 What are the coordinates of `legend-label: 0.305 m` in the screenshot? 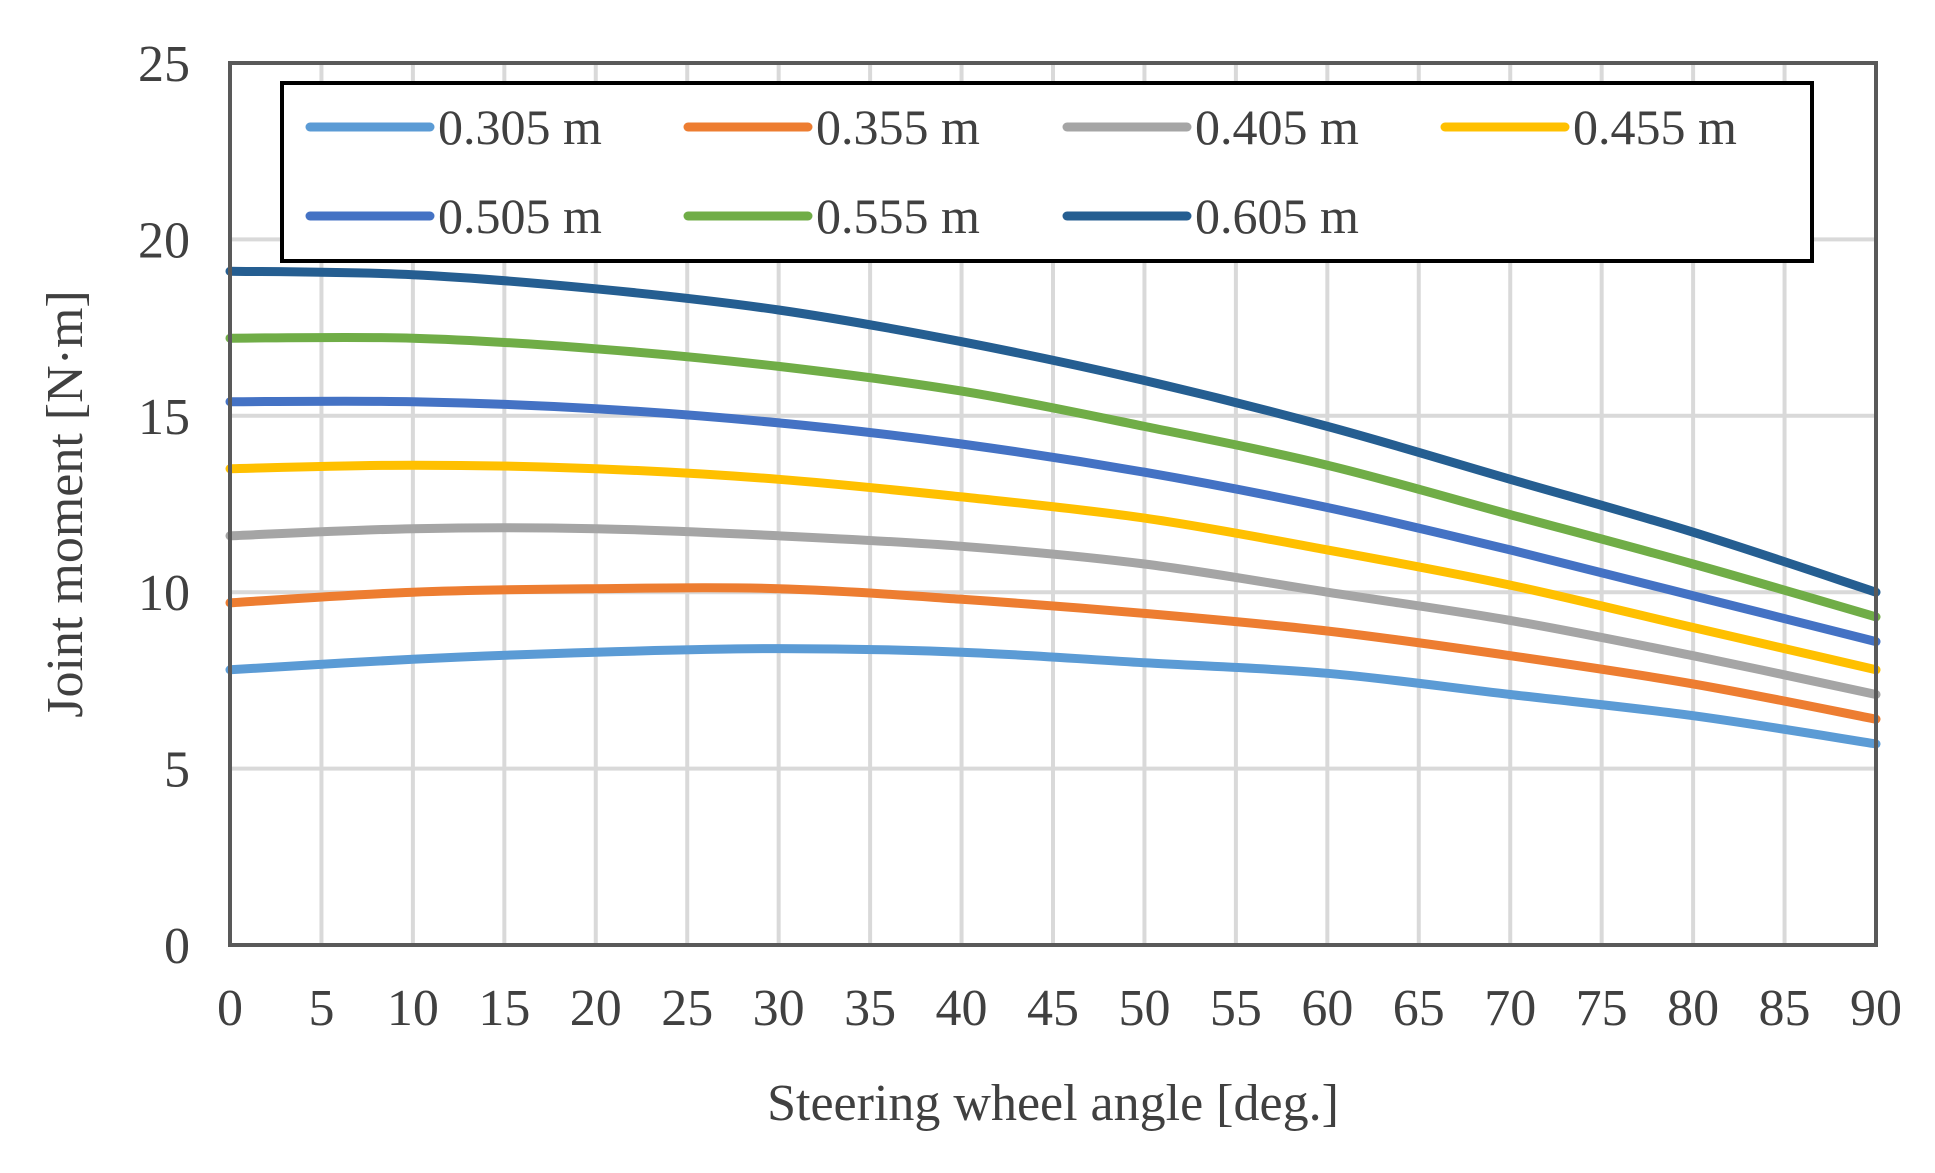 It's located at (520, 127).